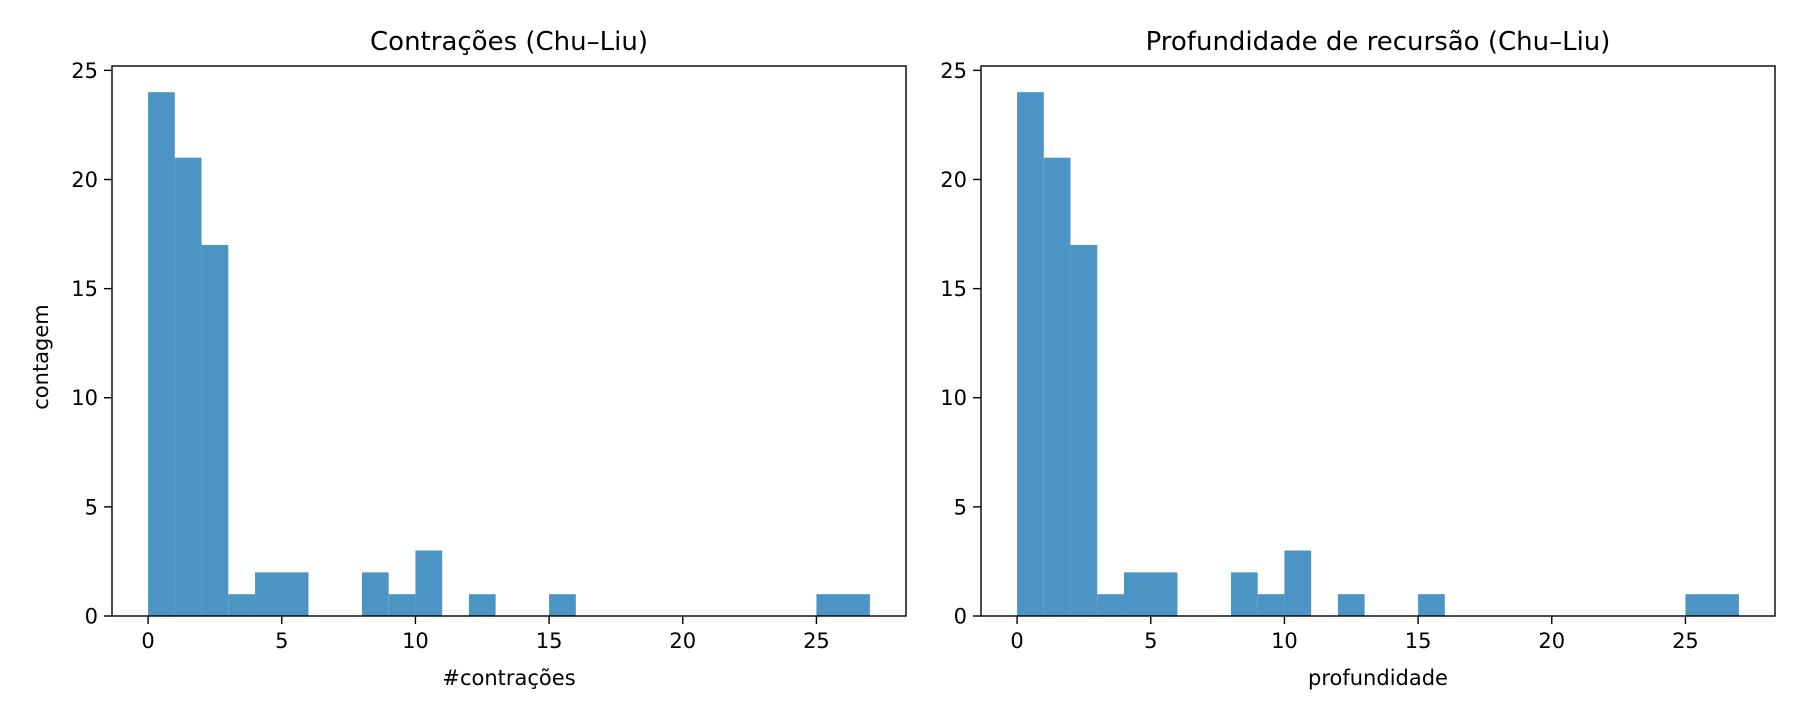 This screenshot has width=1800, height=720. What do you see at coordinates (1378, 42) in the screenshot?
I see `chart-title: Profundidade de recursão (Chu–Liu)` at bounding box center [1378, 42].